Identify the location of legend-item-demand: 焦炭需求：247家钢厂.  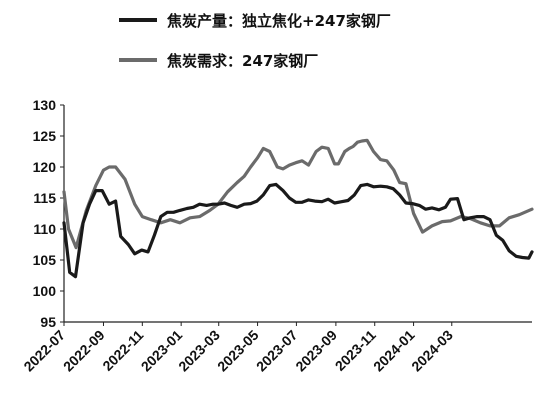
(218, 60).